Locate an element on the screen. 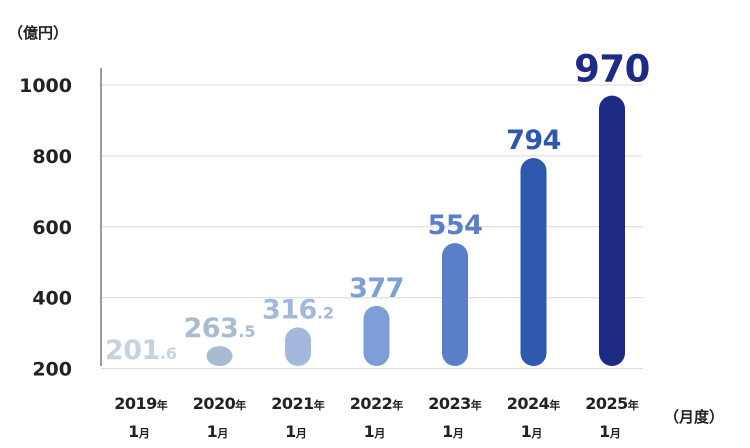 The height and width of the screenshot is (448, 750). x-tick-label-year: 2022年 is located at coordinates (377, 403).